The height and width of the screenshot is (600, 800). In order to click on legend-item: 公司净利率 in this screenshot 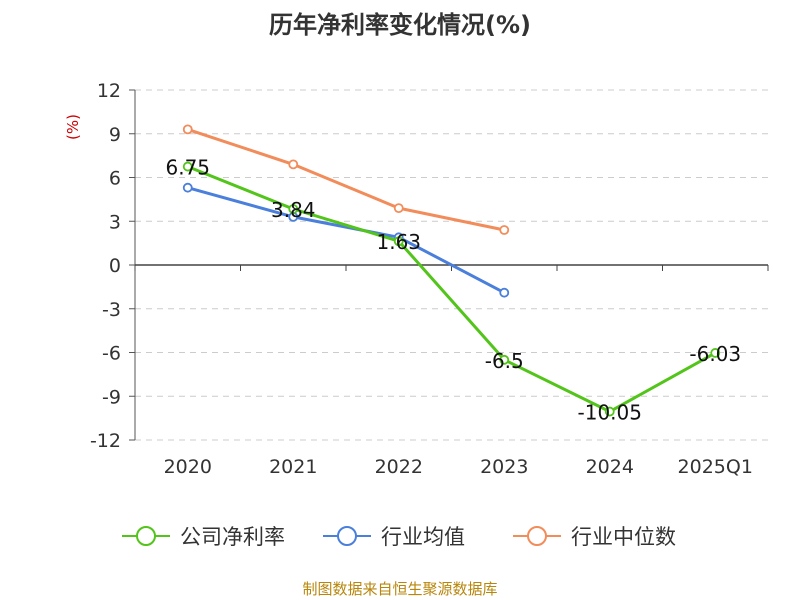, I will do `click(203, 537)`.